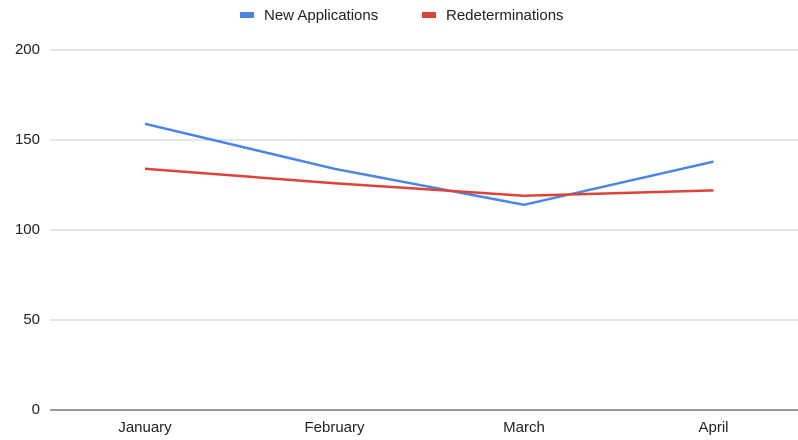  Describe the element at coordinates (27, 229) in the screenshot. I see `y-tick-label: 100` at that location.